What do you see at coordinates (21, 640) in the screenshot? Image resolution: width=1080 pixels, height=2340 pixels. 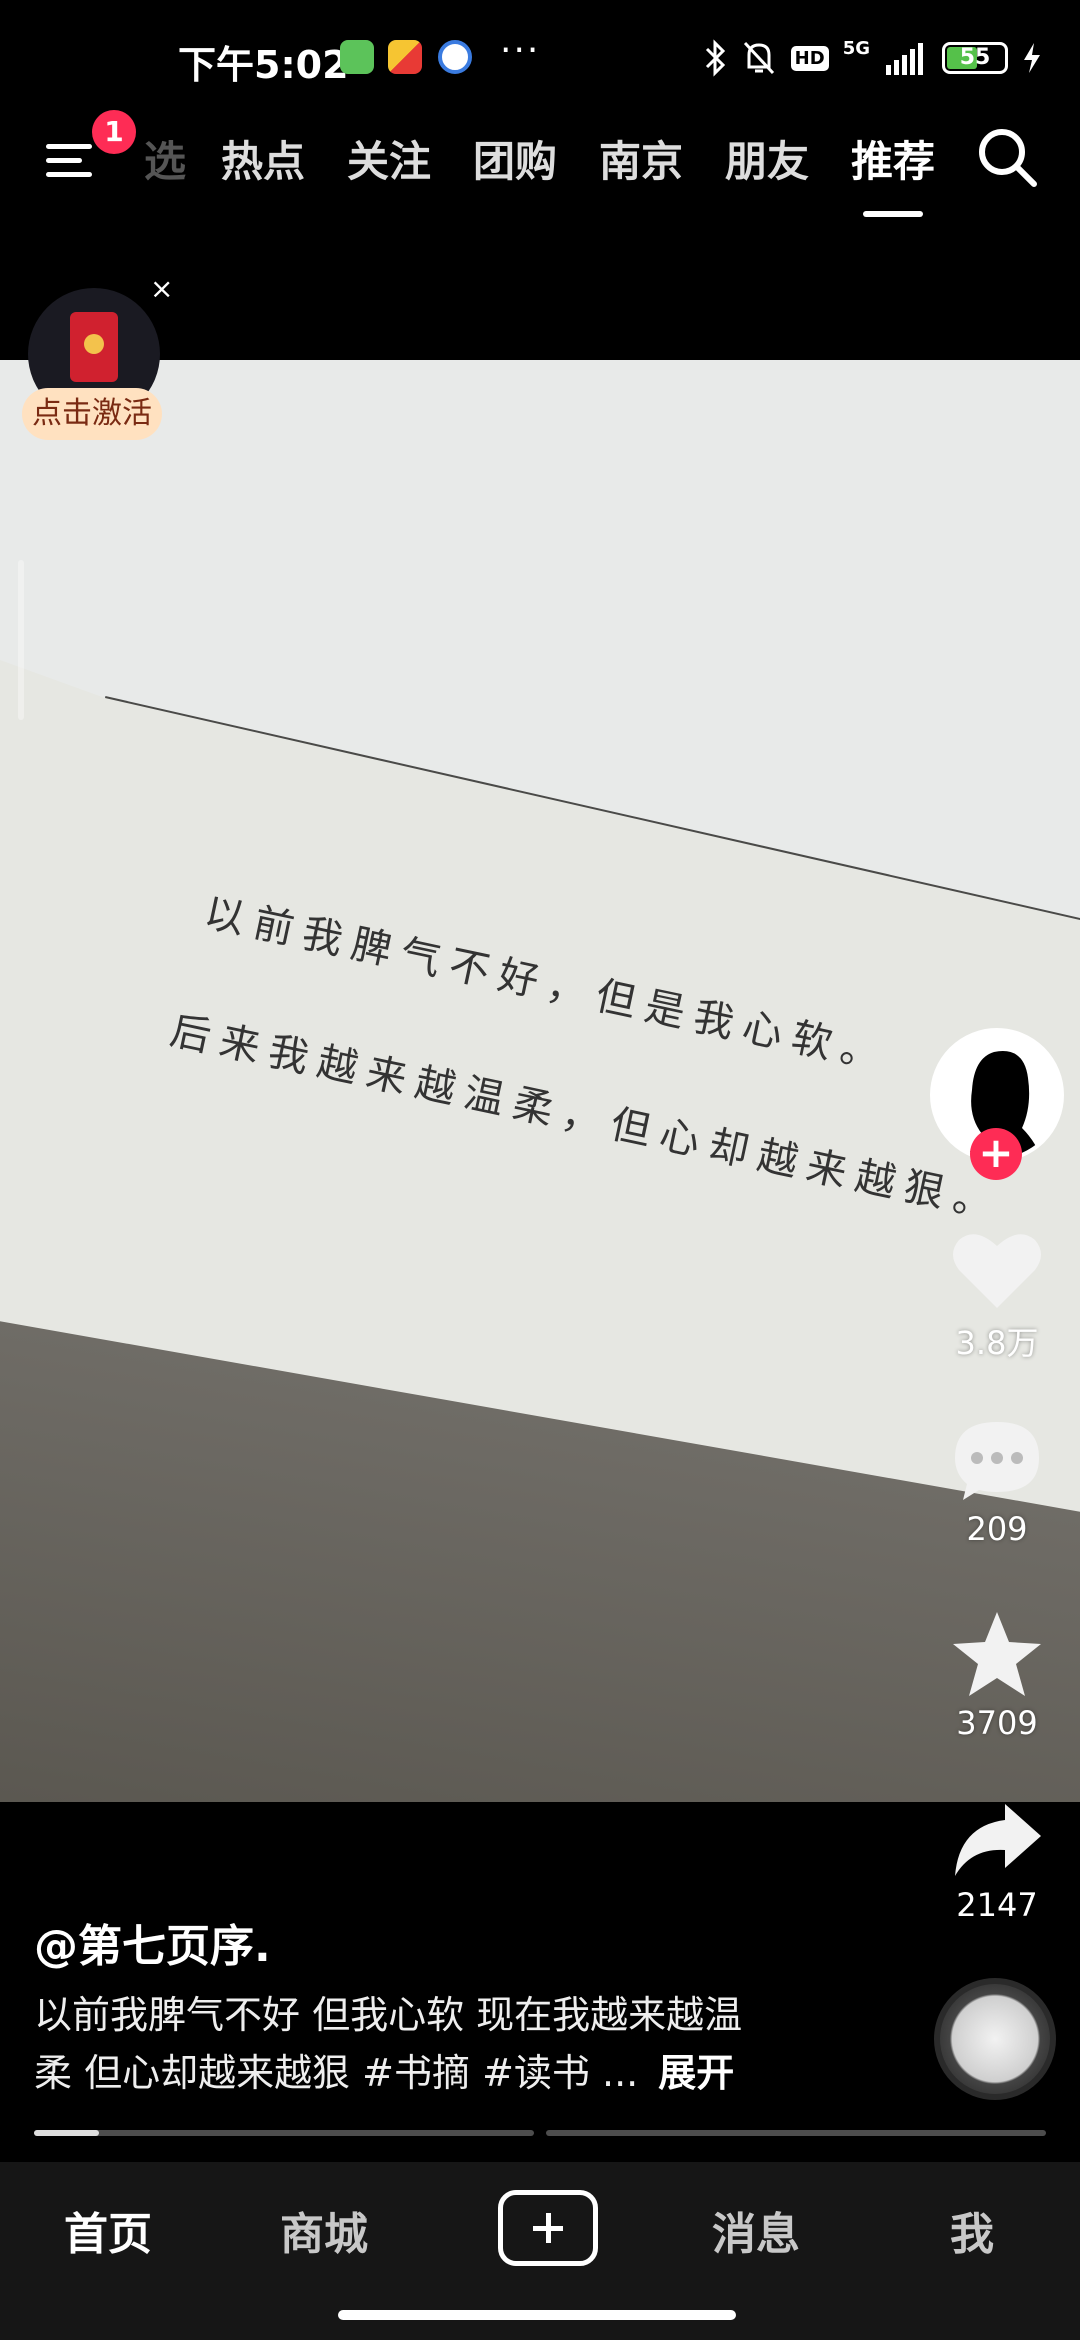 I see `scroll-hint` at bounding box center [21, 640].